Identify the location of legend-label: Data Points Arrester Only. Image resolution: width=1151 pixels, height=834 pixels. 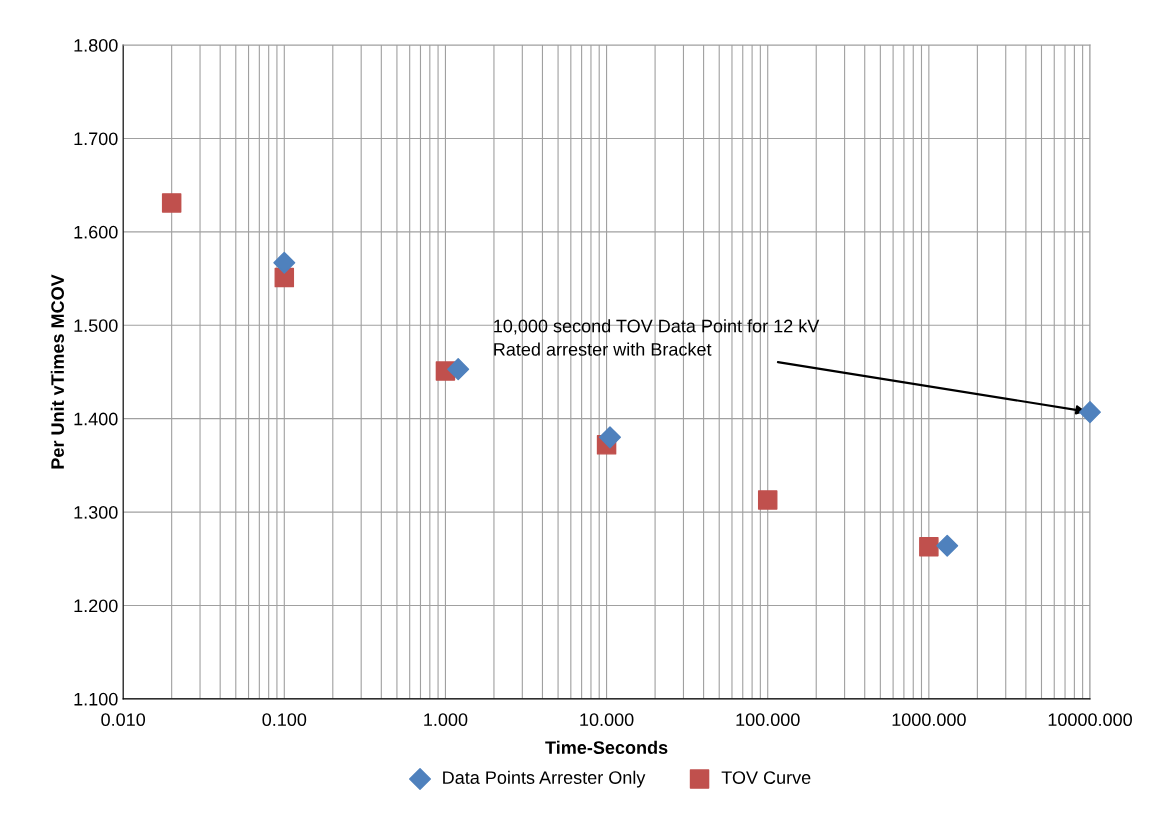
(544, 779).